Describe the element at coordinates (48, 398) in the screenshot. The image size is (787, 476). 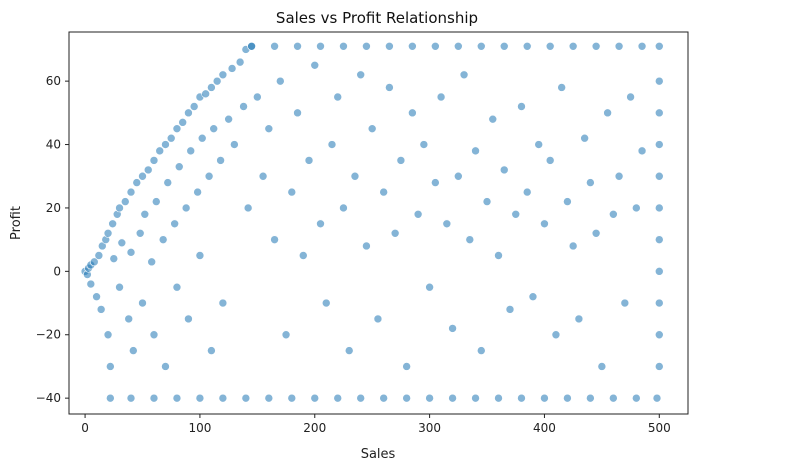
I see `y-tick-label: −40` at that location.